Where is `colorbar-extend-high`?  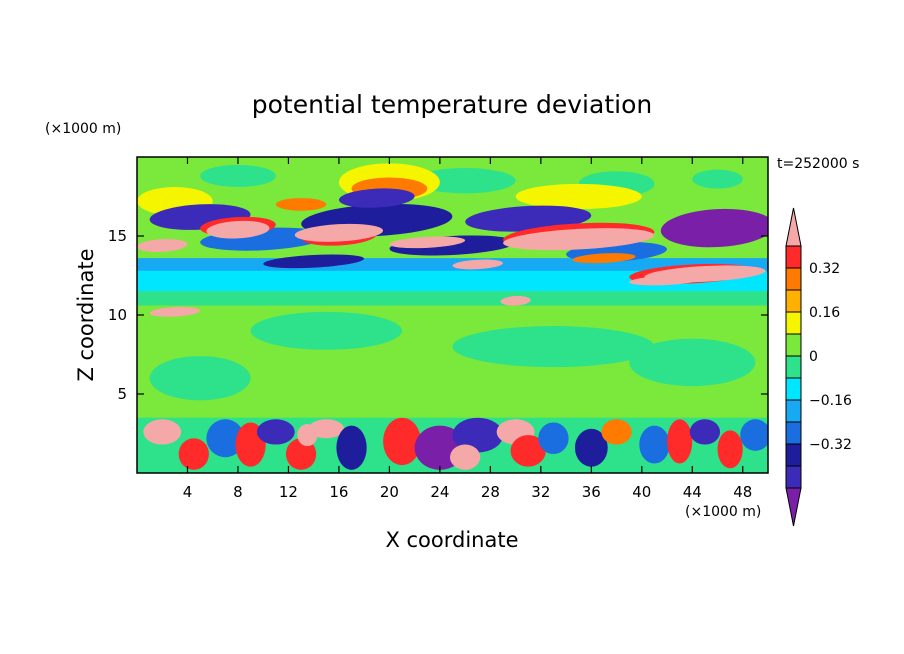 colorbar-extend-high is located at coordinates (793, 227).